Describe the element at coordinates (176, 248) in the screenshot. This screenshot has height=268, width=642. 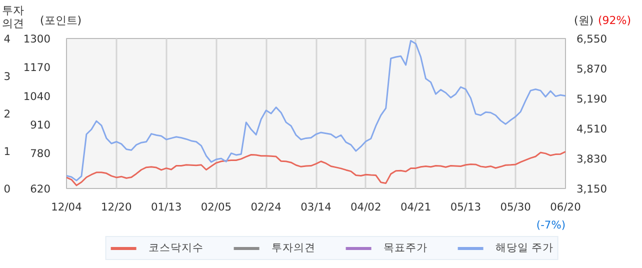
I see `legend-label: 코스닥지수` at that location.